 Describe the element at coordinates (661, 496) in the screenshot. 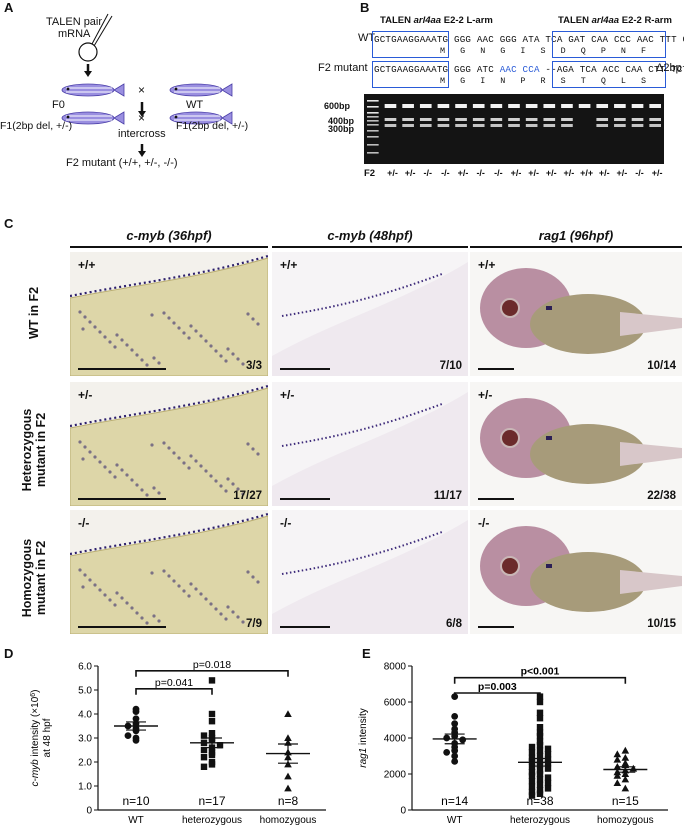

I see `embryo-count-label: 22/38` at that location.